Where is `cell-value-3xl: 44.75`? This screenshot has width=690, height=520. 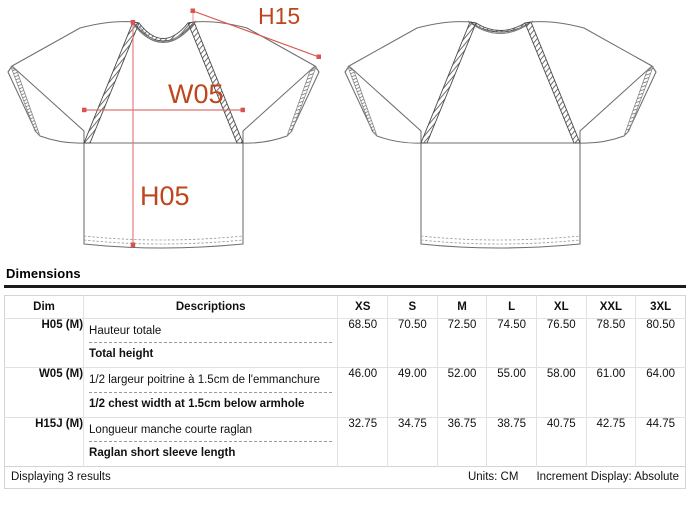
cell-value-3xl: 44.75 is located at coordinates (660, 423).